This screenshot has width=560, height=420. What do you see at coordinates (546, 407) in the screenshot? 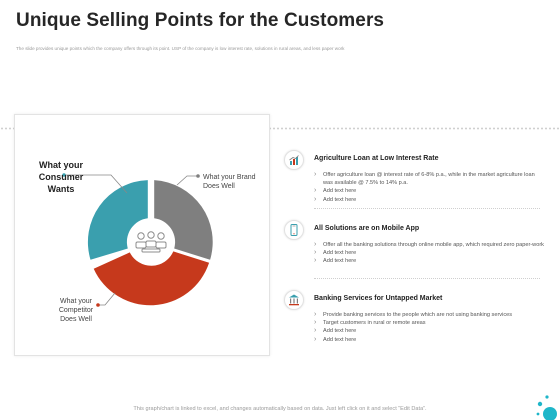
I see `decorative-dots-icon` at bounding box center [546, 407].